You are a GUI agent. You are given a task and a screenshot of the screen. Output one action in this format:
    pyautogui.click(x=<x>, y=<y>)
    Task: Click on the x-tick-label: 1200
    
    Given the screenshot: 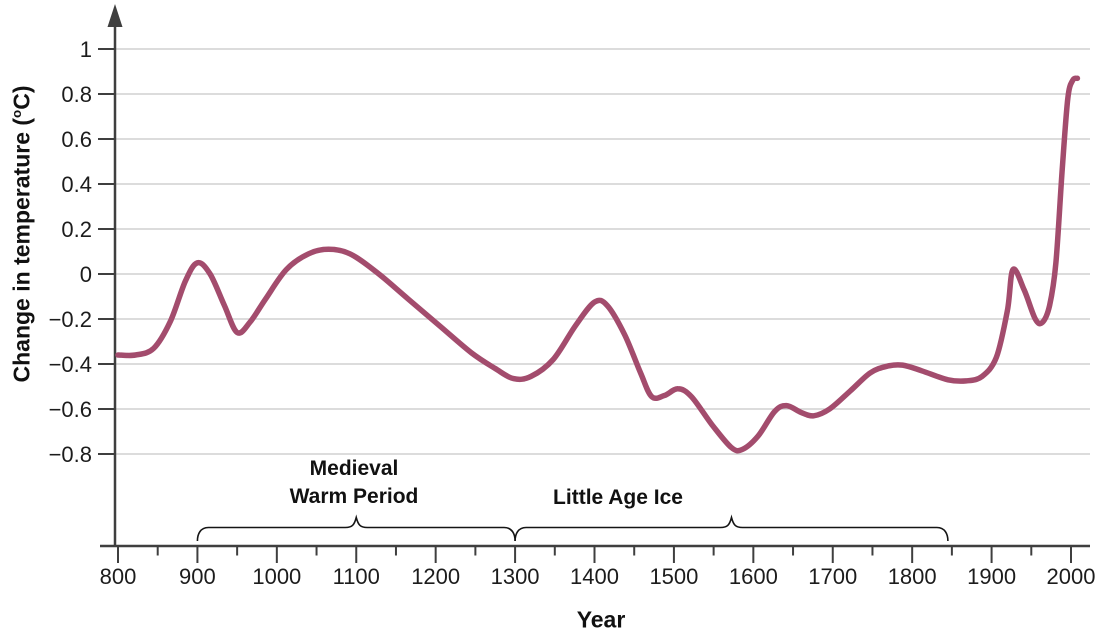 What is the action you would take?
    pyautogui.click(x=435, y=576)
    